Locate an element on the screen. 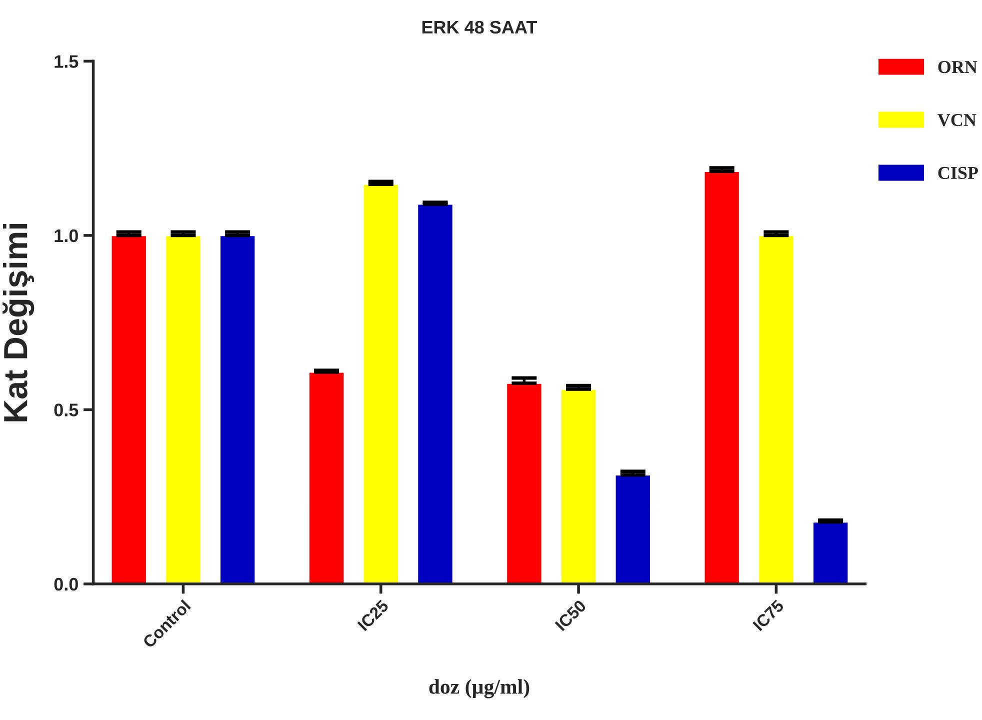  y-tick-label: 1.5 is located at coordinates (66, 61).